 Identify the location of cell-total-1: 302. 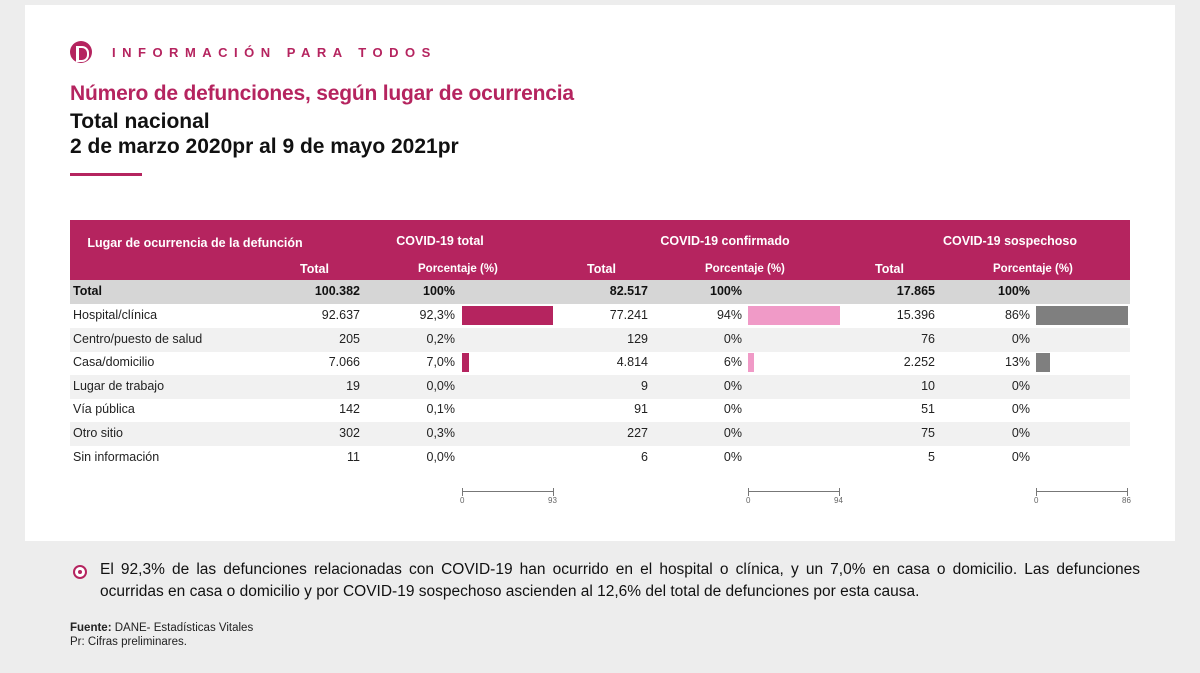
(349, 433).